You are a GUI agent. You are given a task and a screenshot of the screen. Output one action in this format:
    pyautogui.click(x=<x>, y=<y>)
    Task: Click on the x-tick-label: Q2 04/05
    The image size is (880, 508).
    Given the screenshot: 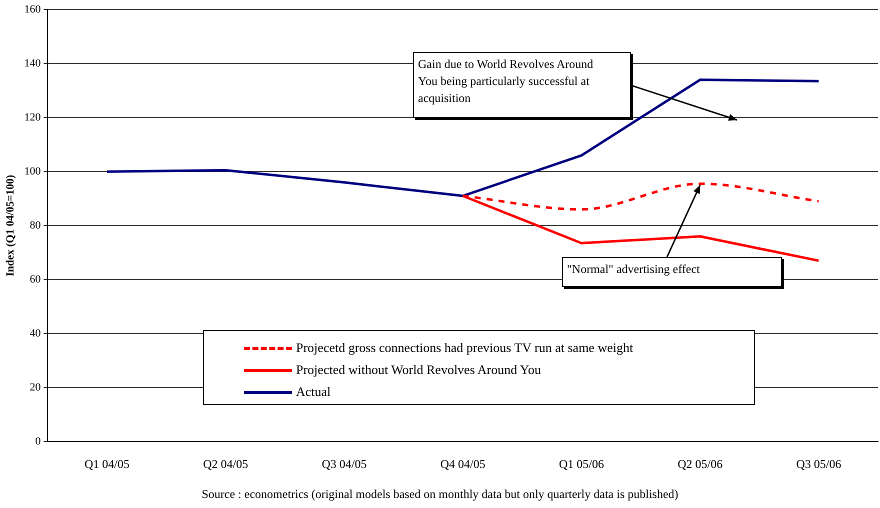 What is the action you would take?
    pyautogui.click(x=225, y=463)
    